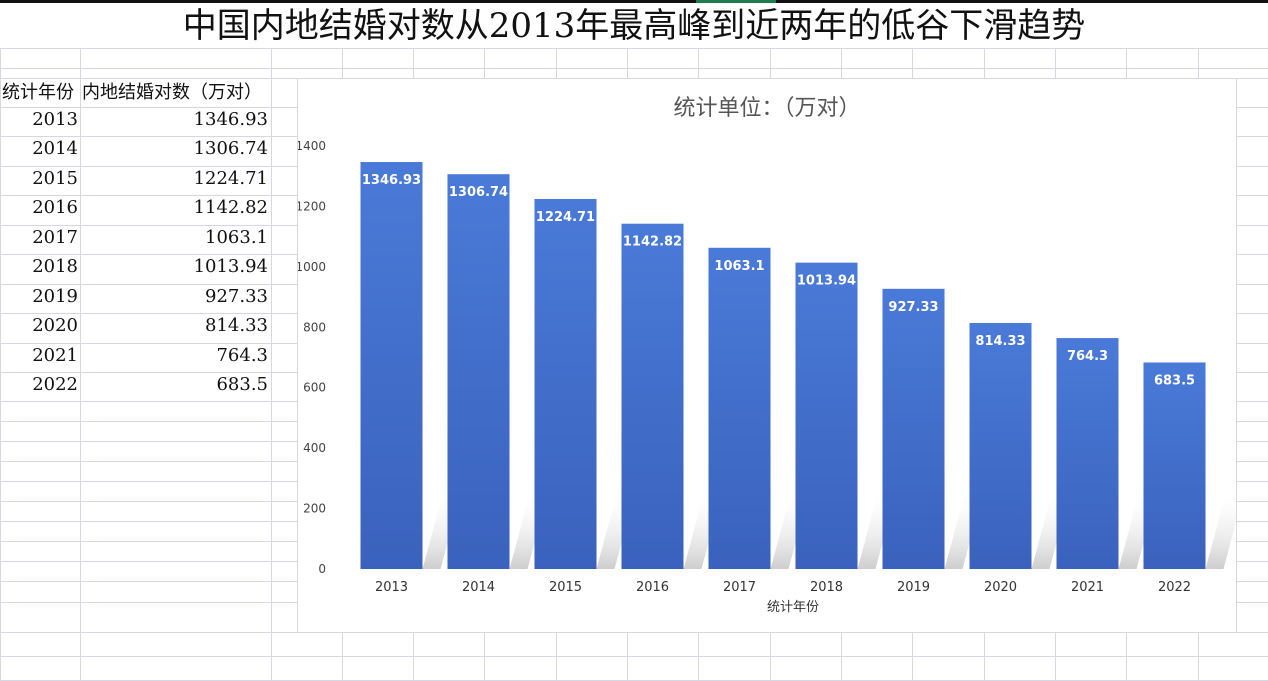  What do you see at coordinates (739, 266) in the screenshot?
I see `data-label: 1063.1` at bounding box center [739, 266].